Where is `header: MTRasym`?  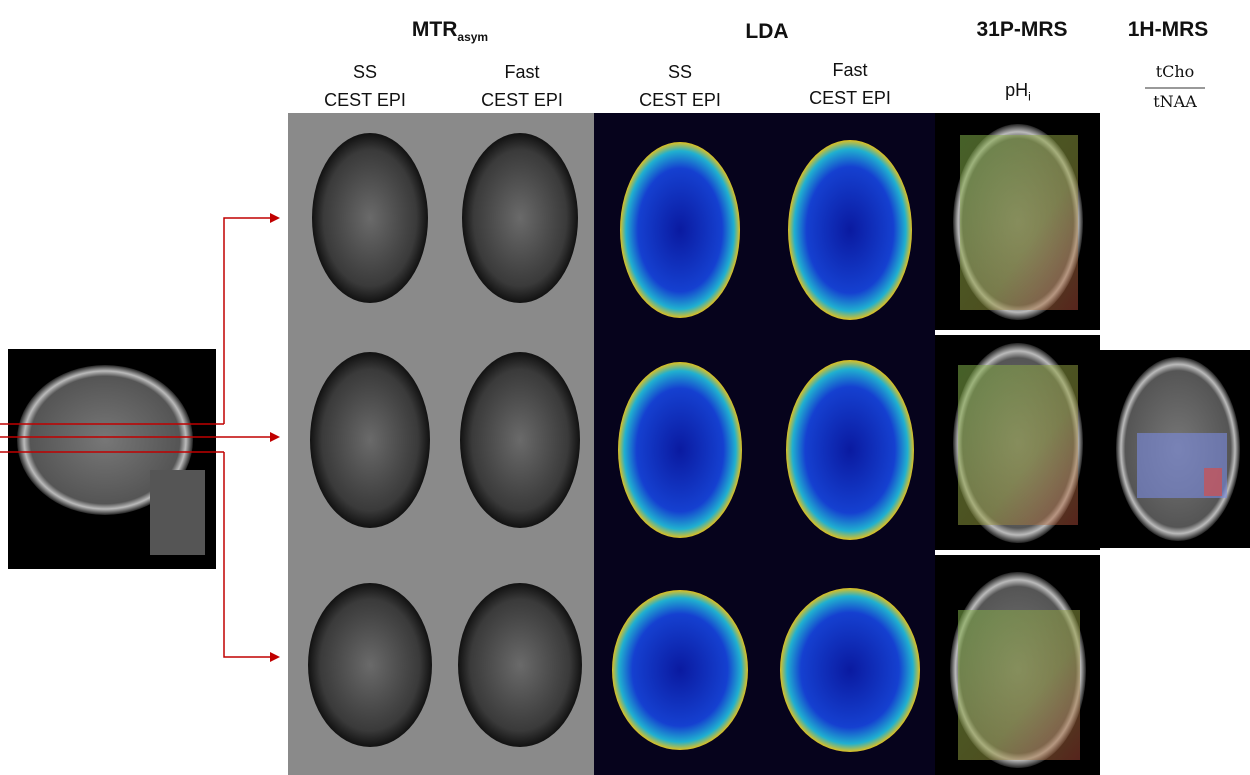 header: MTRasym is located at coordinates (450, 31).